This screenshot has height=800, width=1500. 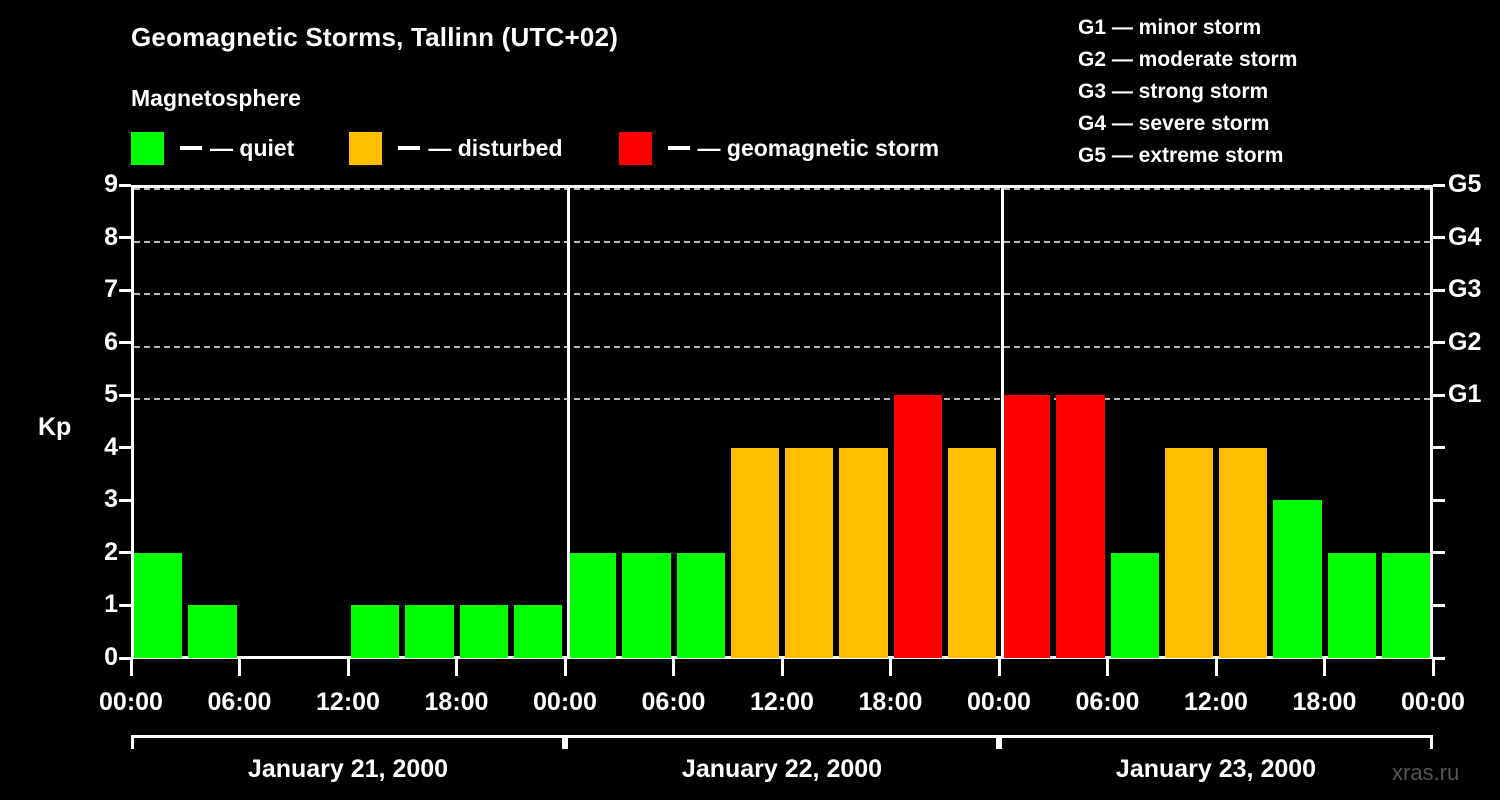 I want to click on legend-swatch-disturbed-icon, so click(x=366, y=148).